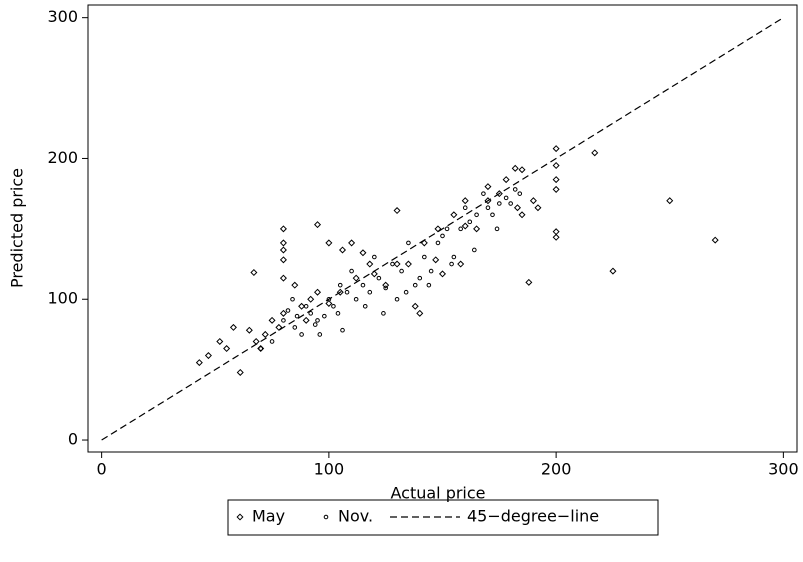 The height and width of the screenshot is (562, 803). Describe the element at coordinates (437, 493) in the screenshot. I see `x-axis-label: Actual price` at that location.